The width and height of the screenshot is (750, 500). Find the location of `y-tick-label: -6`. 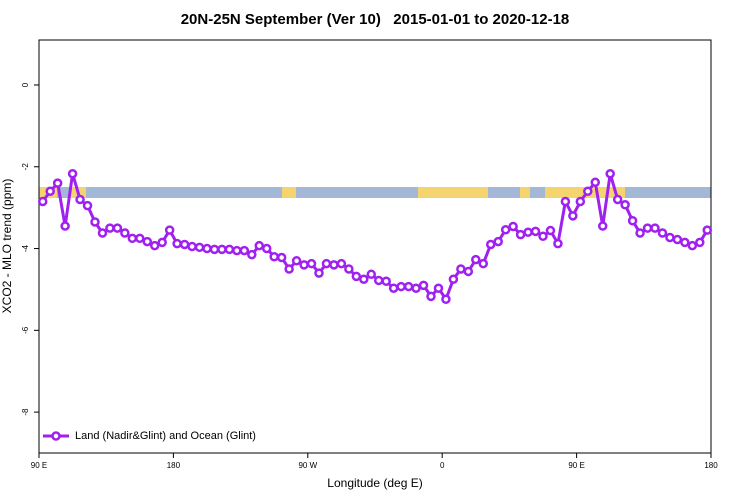

y-tick-label: -6 is located at coordinates (25, 330).